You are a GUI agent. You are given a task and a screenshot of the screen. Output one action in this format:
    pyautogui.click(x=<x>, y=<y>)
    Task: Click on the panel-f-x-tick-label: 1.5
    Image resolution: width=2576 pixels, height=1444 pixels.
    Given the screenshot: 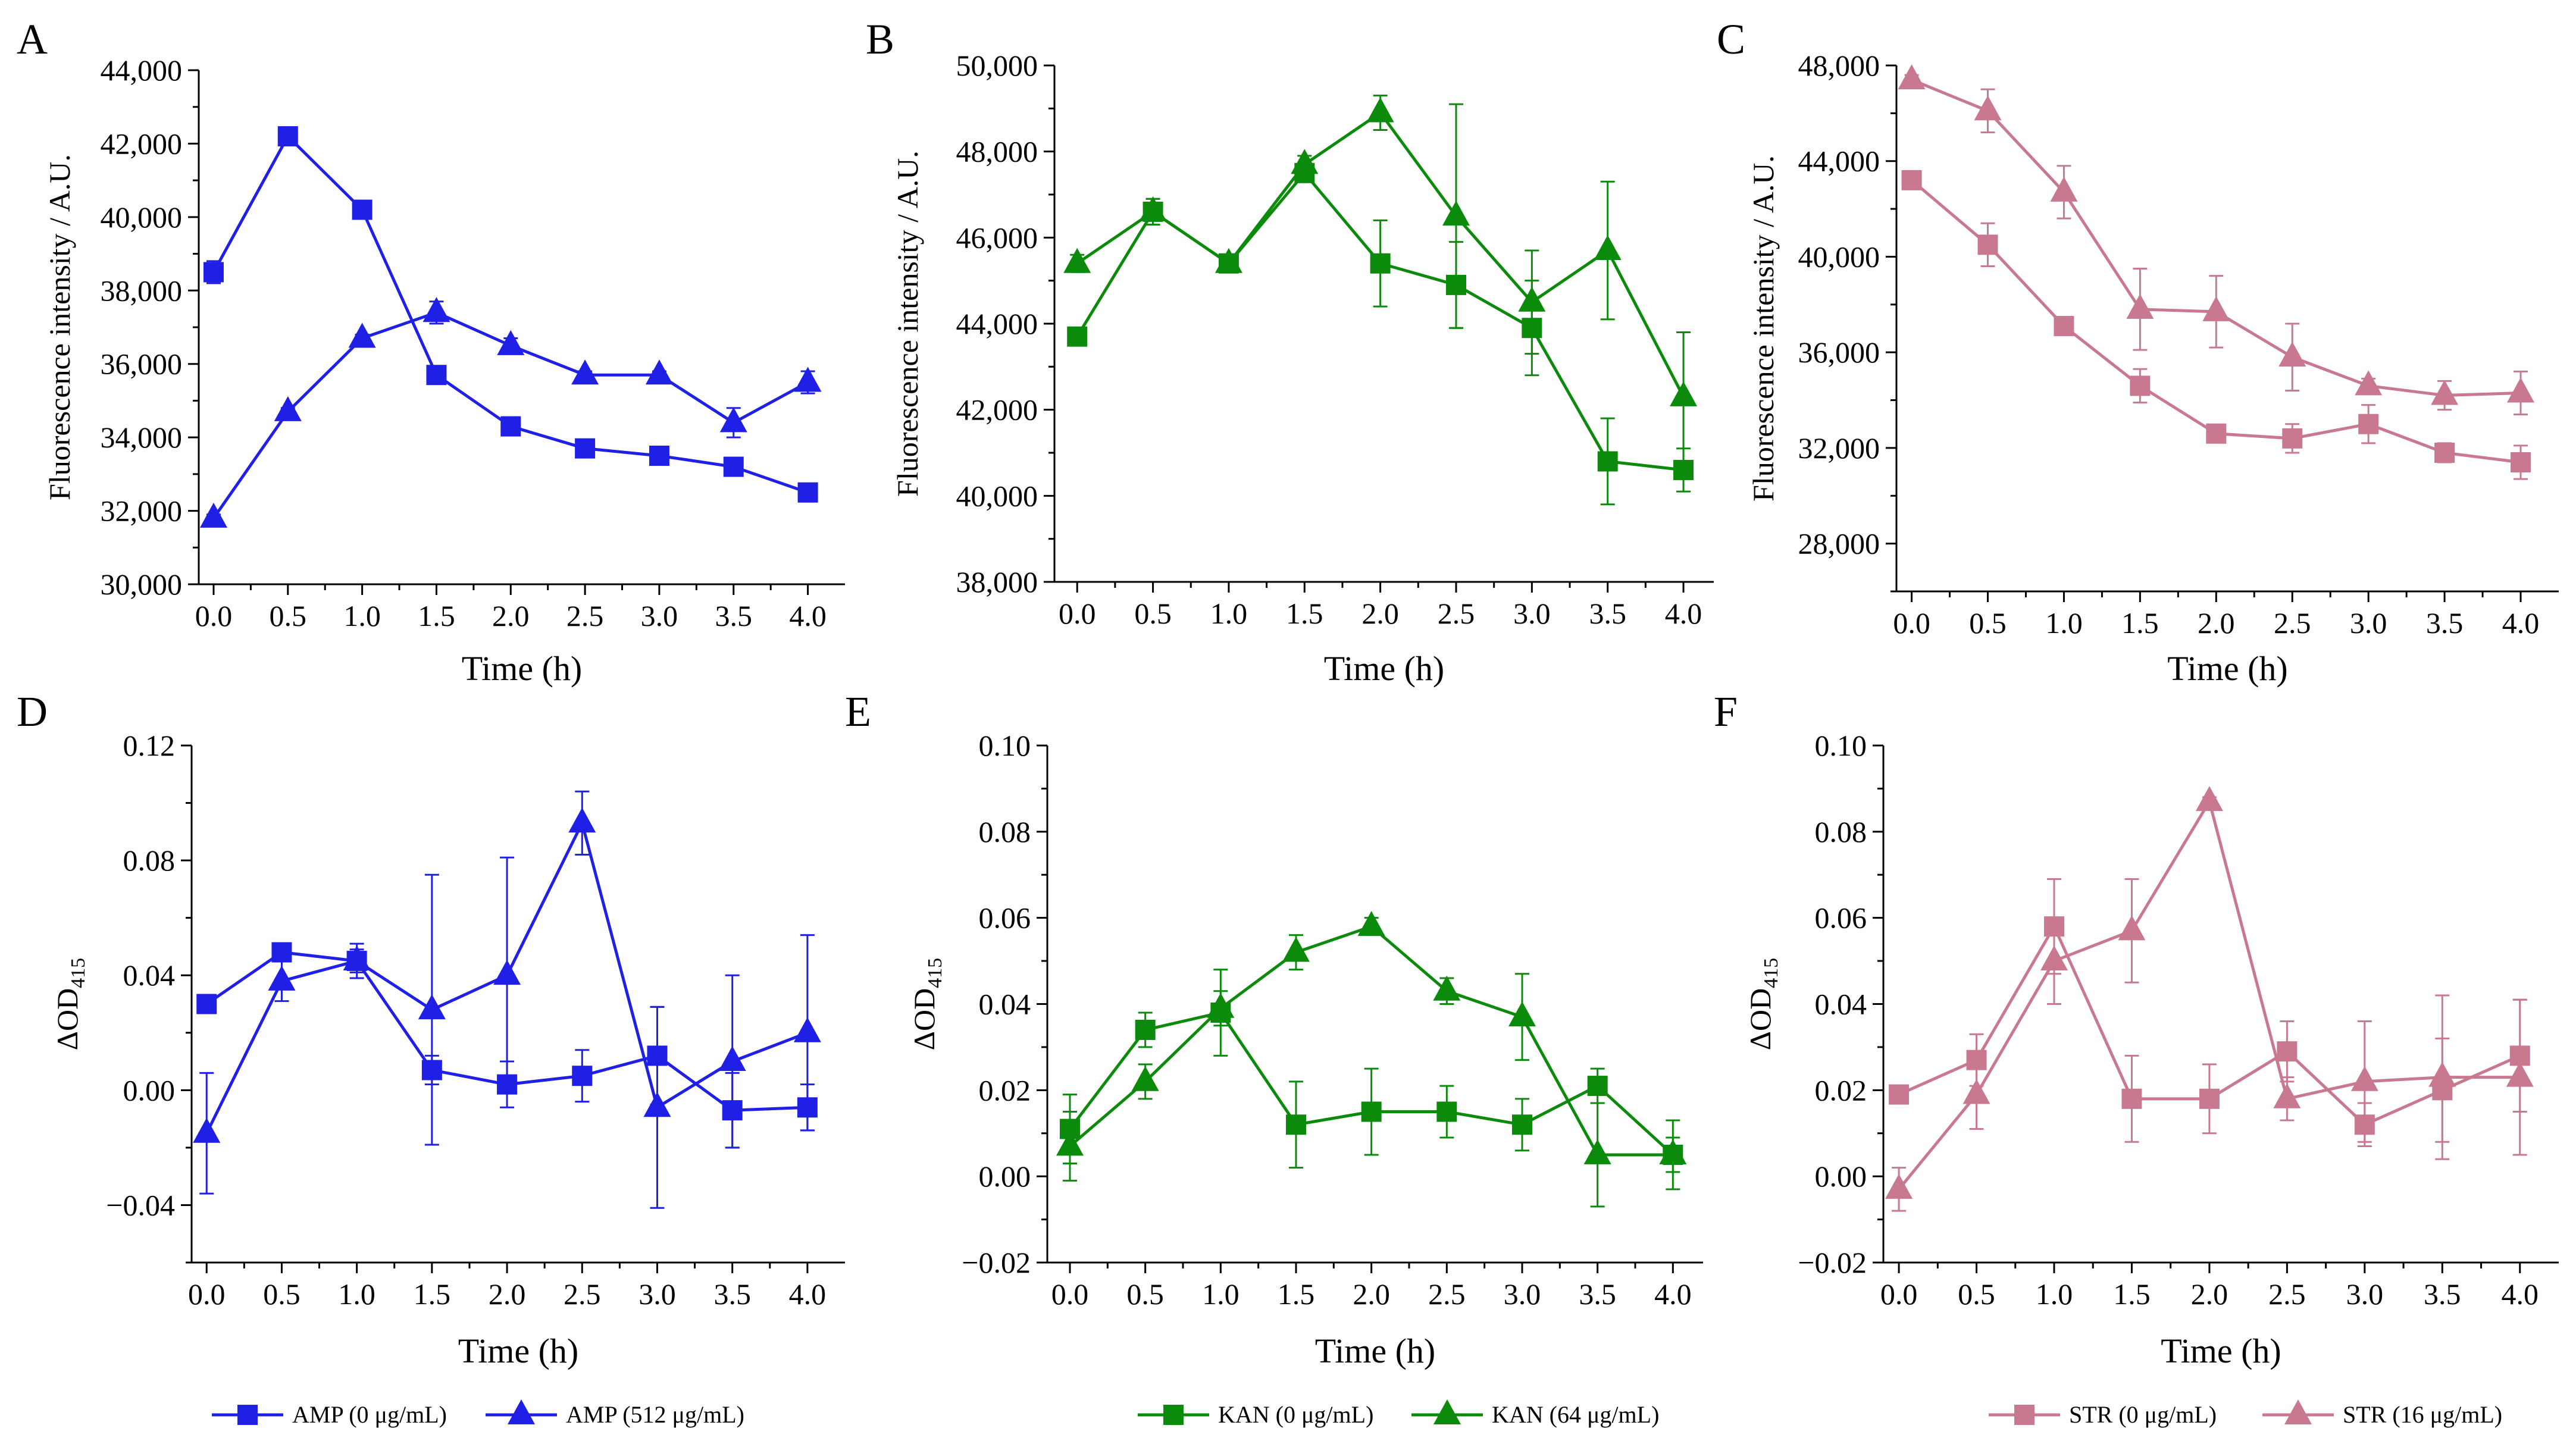 What is the action you would take?
    pyautogui.click(x=2132, y=1294)
    